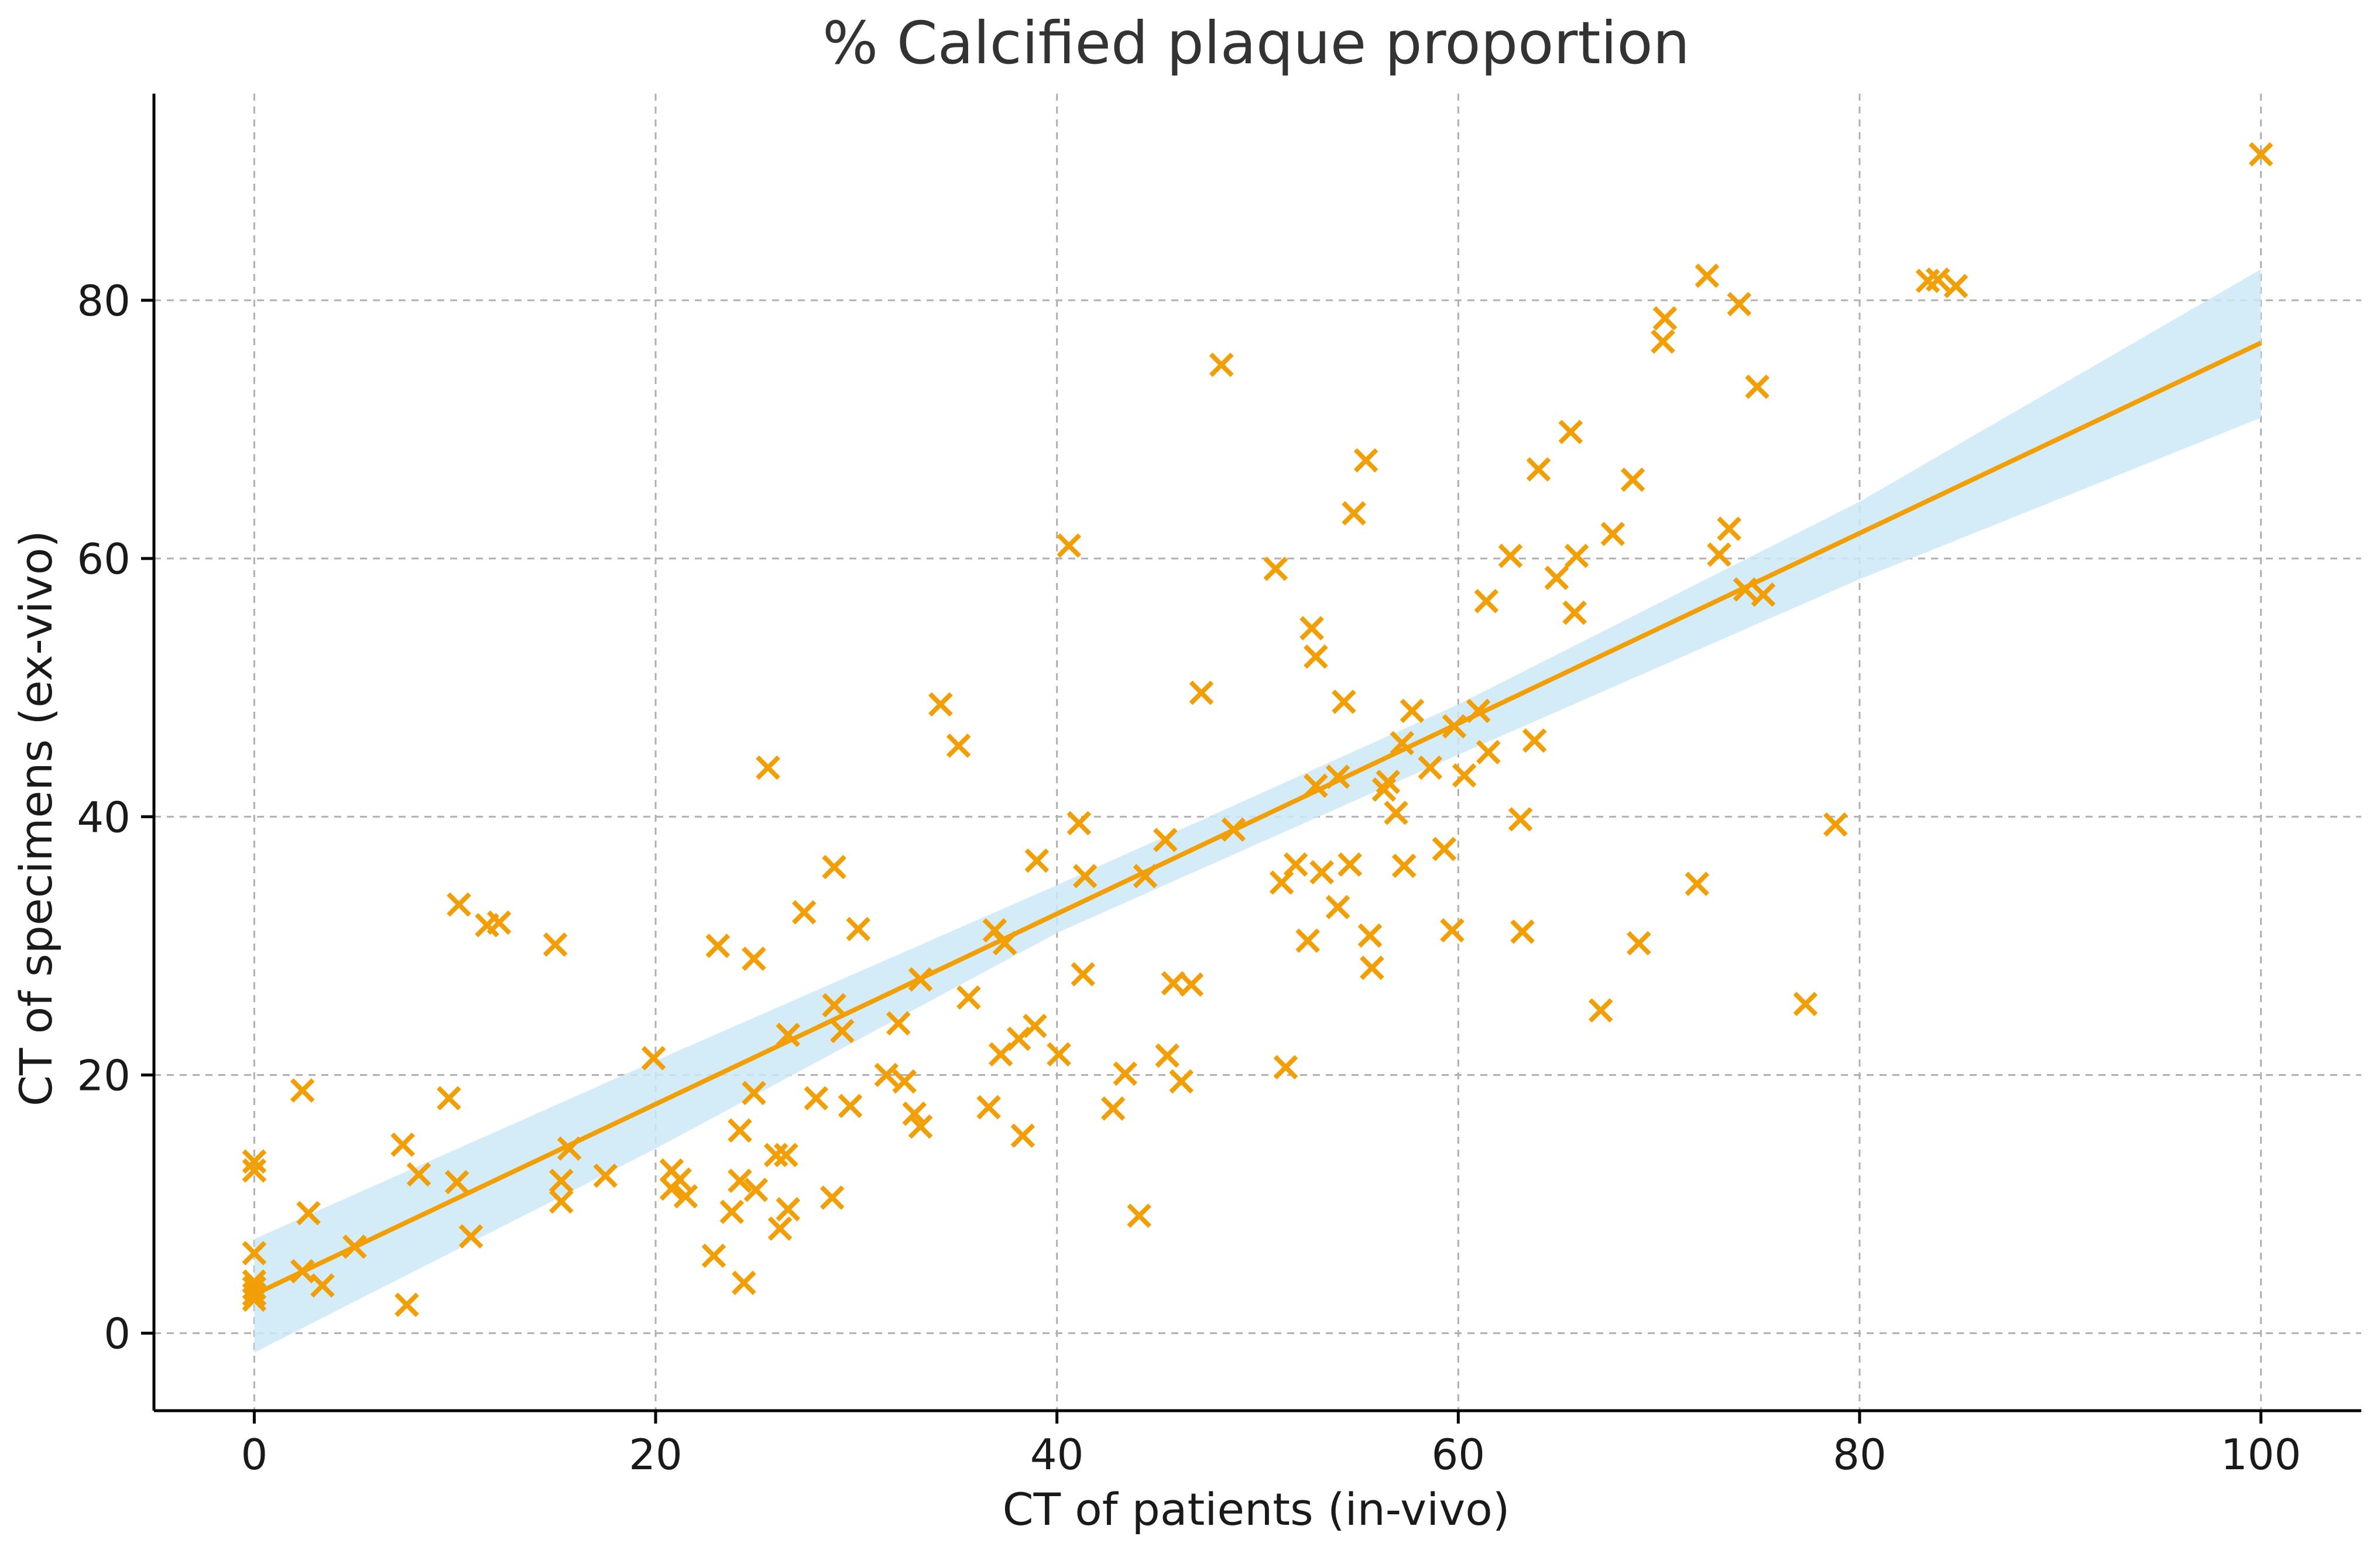 The image size is (2380, 1550). Describe the element at coordinates (1057, 1454) in the screenshot. I see `x-tick-label: 40` at that location.